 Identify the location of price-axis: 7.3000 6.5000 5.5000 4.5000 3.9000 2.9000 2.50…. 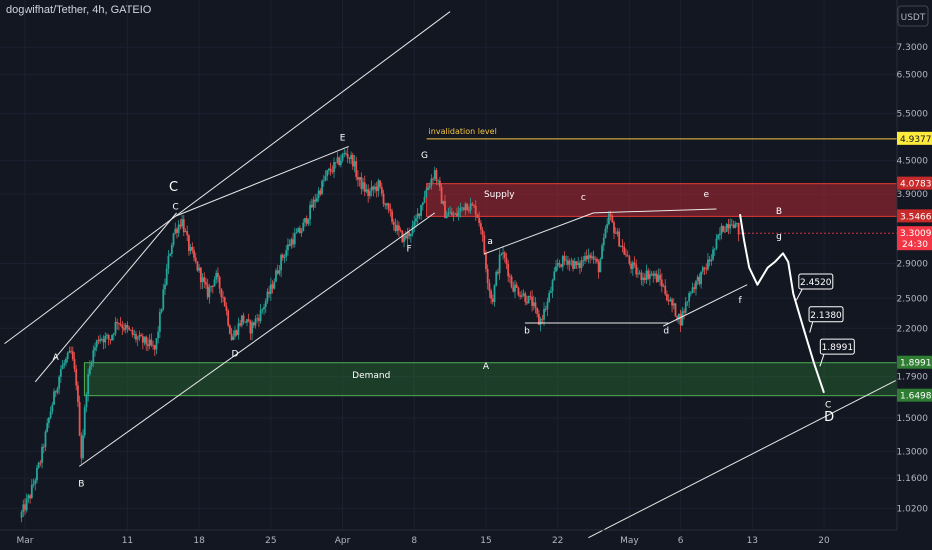
(914, 275).